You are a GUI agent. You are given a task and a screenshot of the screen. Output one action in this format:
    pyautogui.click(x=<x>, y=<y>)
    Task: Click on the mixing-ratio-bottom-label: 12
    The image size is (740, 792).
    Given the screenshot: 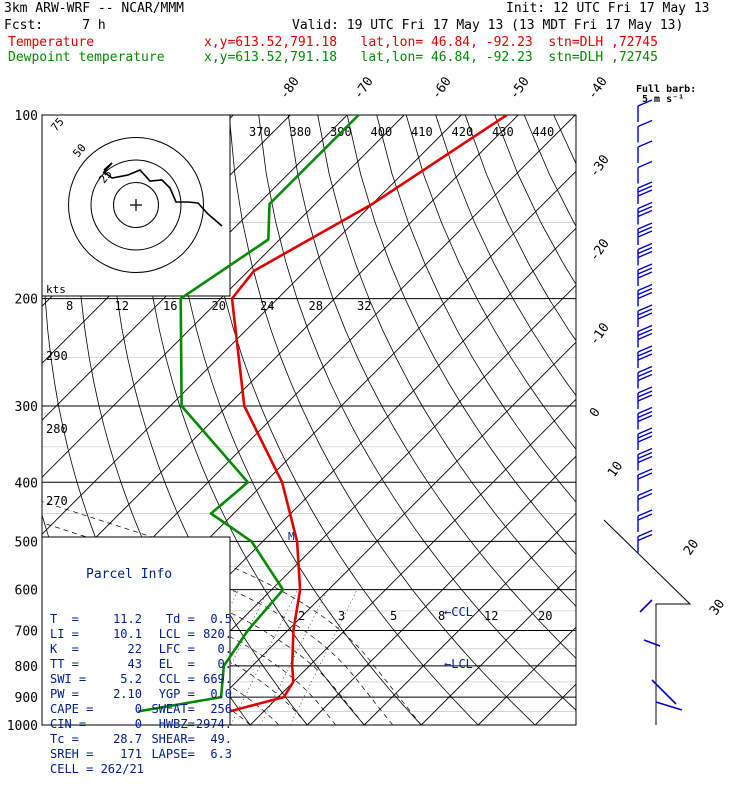 What is the action you would take?
    pyautogui.click(x=491, y=616)
    